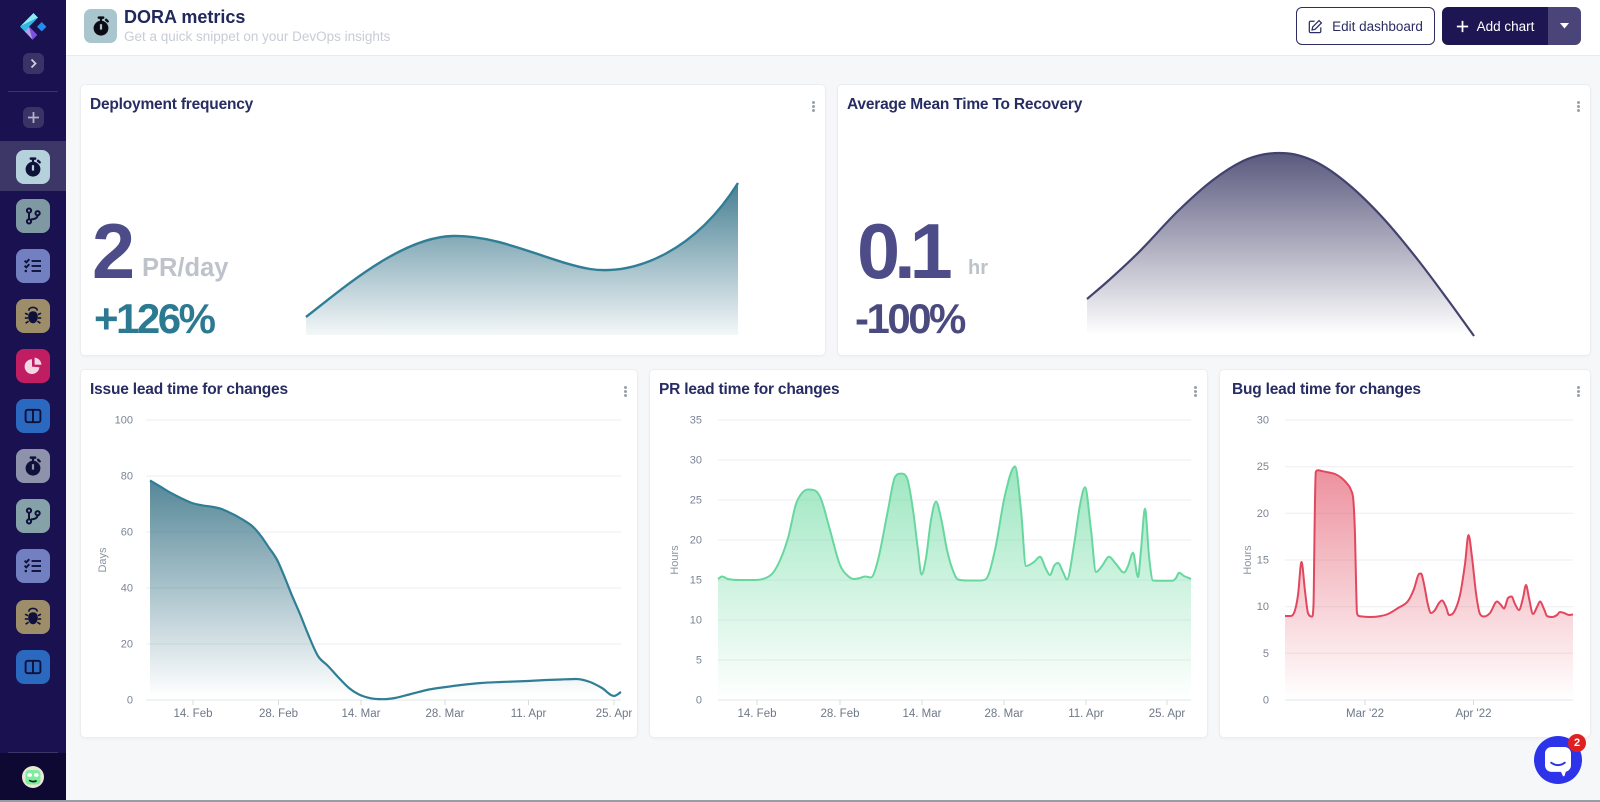 This screenshot has height=802, width=1600. What do you see at coordinates (127, 589) in the screenshot?
I see `svg-text: 40` at bounding box center [127, 589].